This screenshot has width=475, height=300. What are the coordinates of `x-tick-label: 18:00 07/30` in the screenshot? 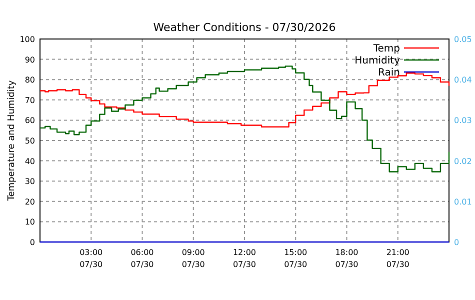 It's located at (346, 258).